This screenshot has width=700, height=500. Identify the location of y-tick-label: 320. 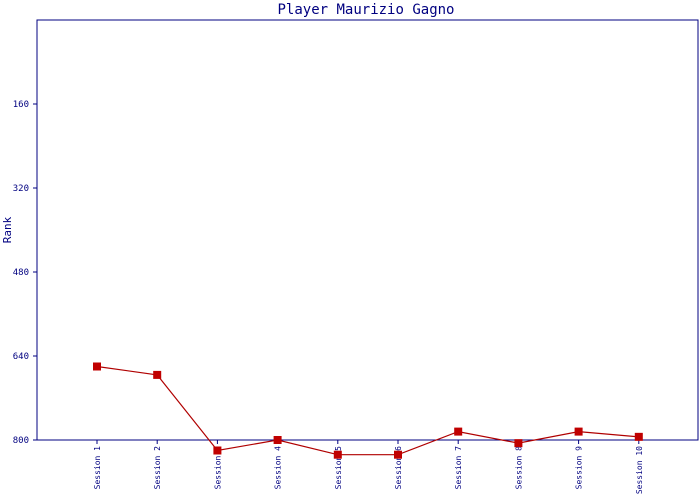
(21, 189).